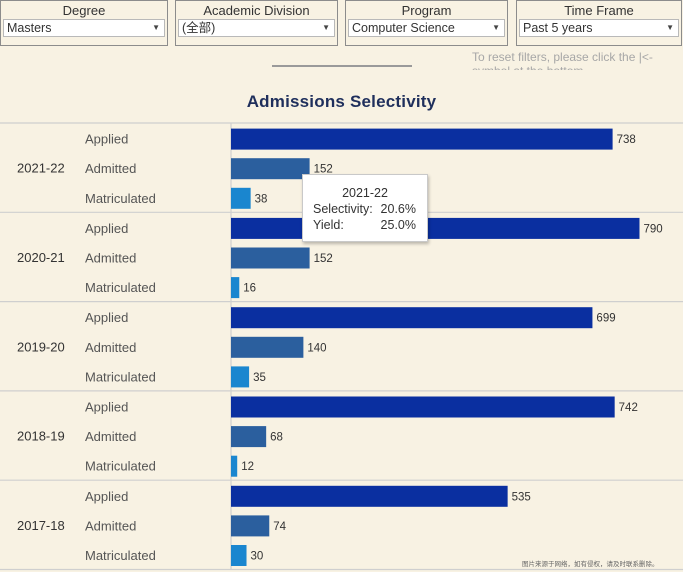 This screenshot has width=683, height=572. I want to click on filter-degree-label: Degree, so click(84, 10).